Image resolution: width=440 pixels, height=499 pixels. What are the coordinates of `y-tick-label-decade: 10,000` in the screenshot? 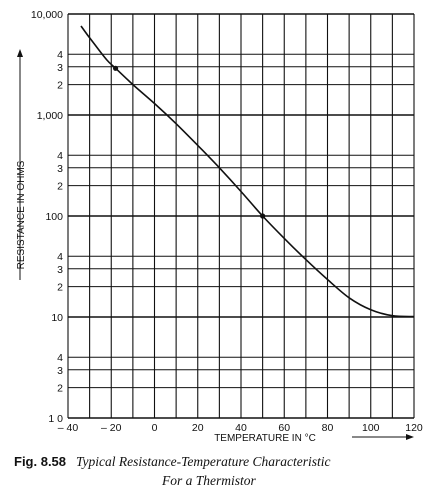 It's located at (47, 15).